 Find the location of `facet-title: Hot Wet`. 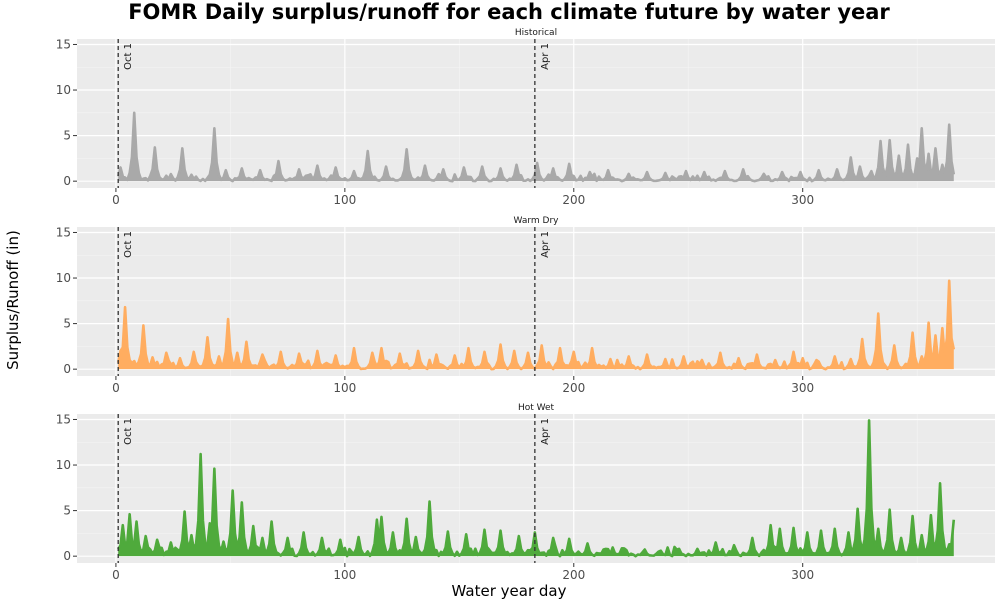

facet-title: Hot Wet is located at coordinates (536, 408).